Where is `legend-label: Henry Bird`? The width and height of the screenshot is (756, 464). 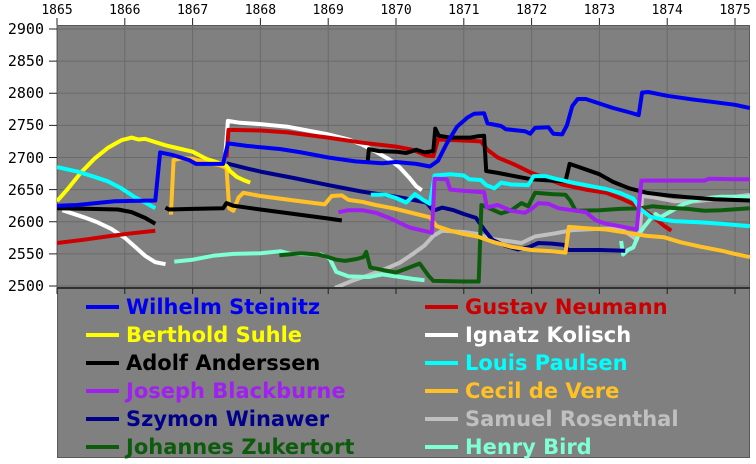 legend-label: Henry Bird is located at coordinates (528, 446).